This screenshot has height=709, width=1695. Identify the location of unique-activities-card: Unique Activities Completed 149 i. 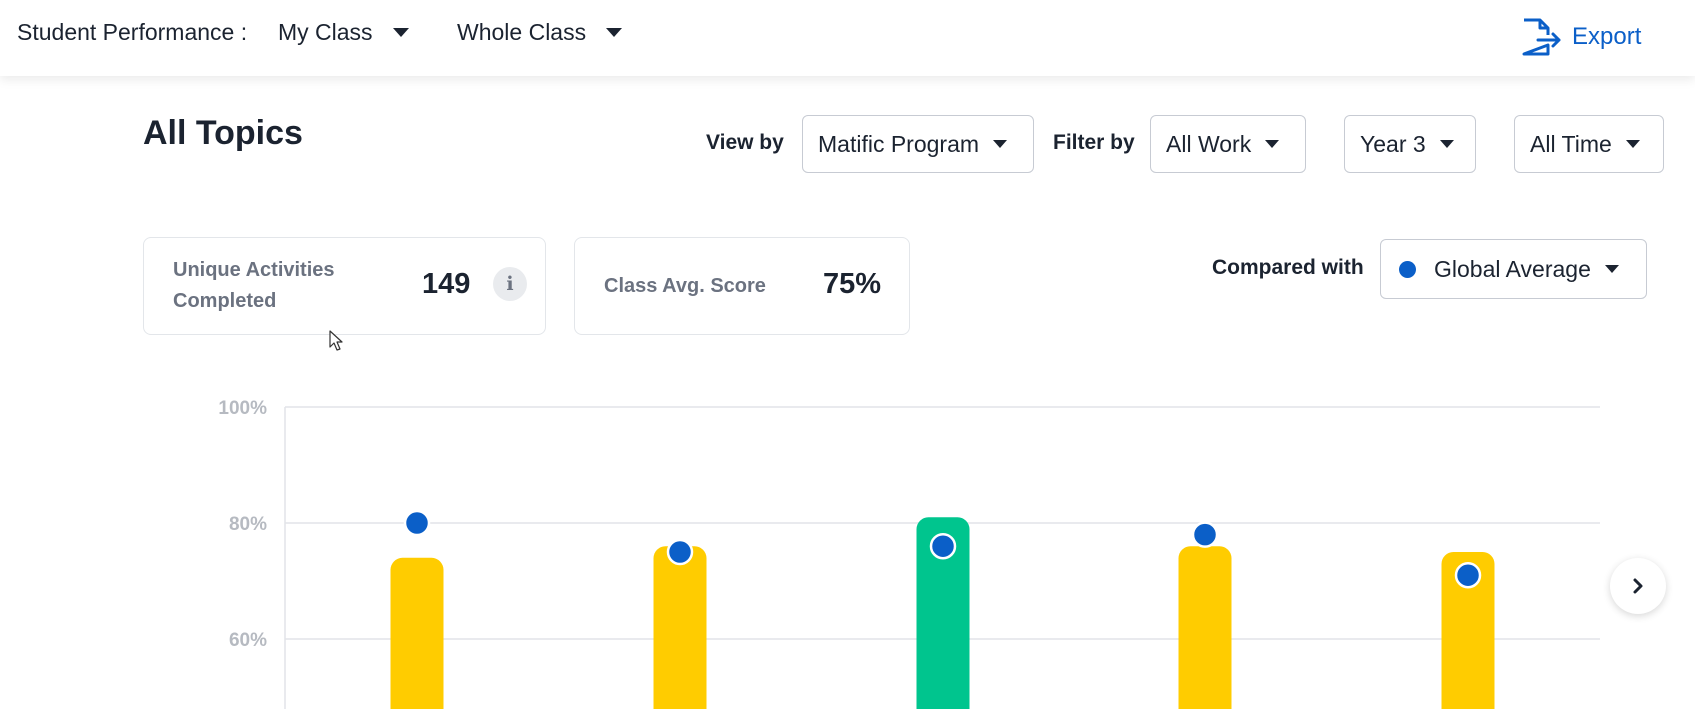
(344, 286).